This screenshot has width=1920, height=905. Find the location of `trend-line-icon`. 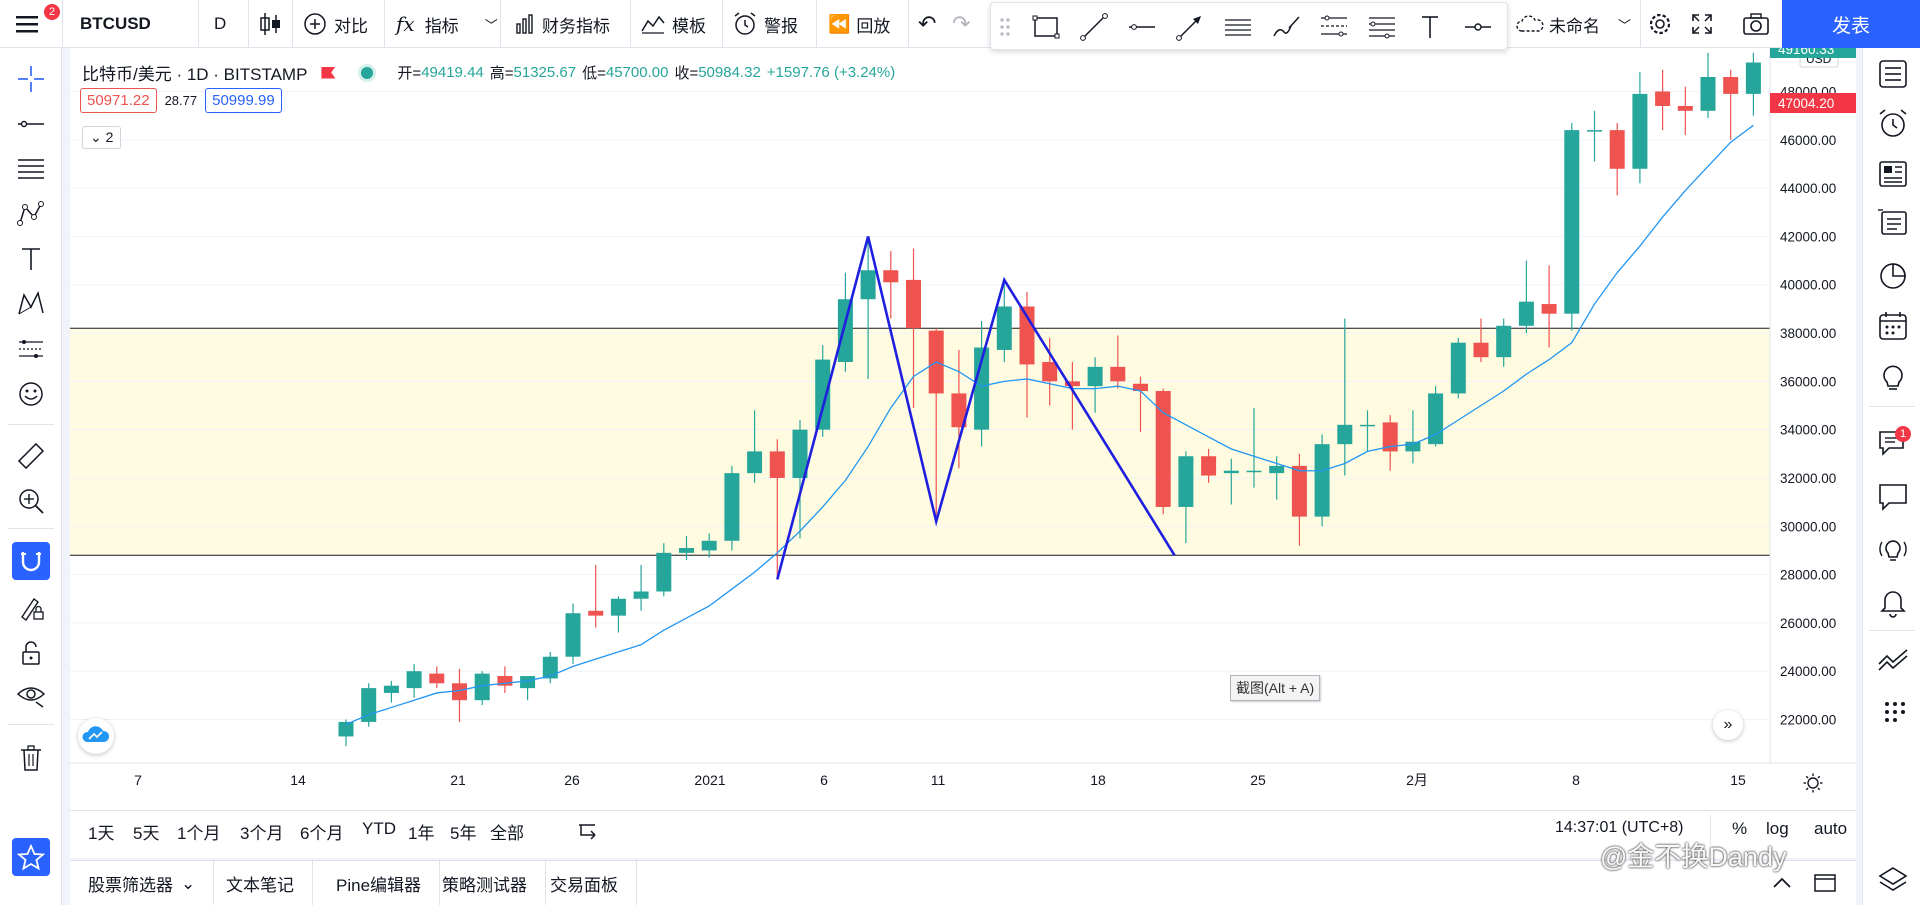

trend-line-icon is located at coordinates (1094, 27).